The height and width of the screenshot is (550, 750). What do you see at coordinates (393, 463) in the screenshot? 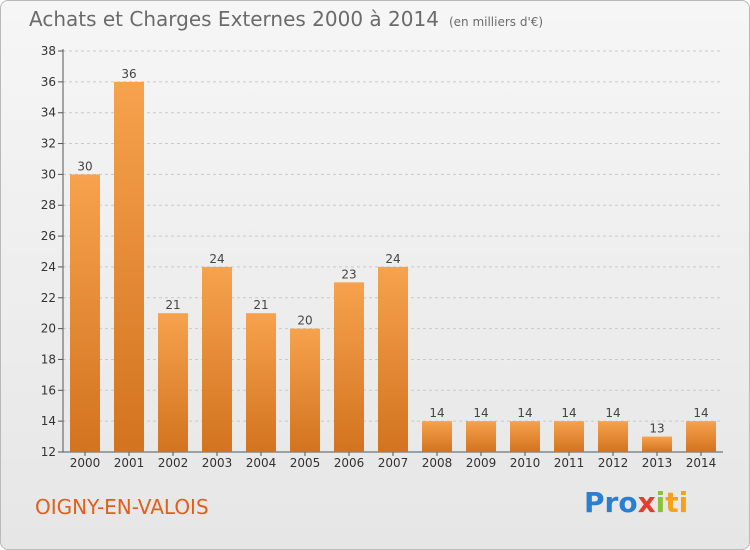
I see `x-tick-label: 2007` at bounding box center [393, 463].